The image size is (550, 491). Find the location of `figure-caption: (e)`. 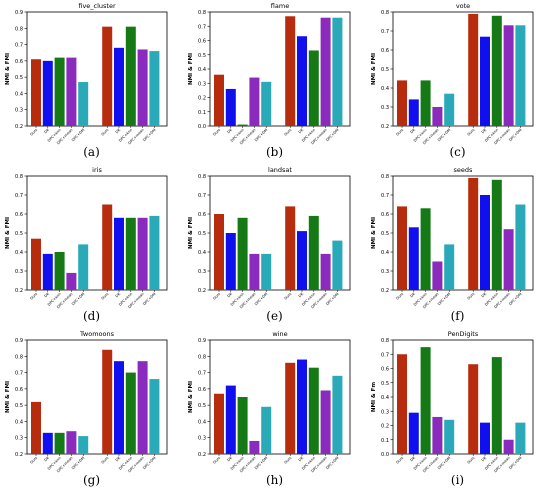

figure-caption: (e) is located at coordinates (274, 316).